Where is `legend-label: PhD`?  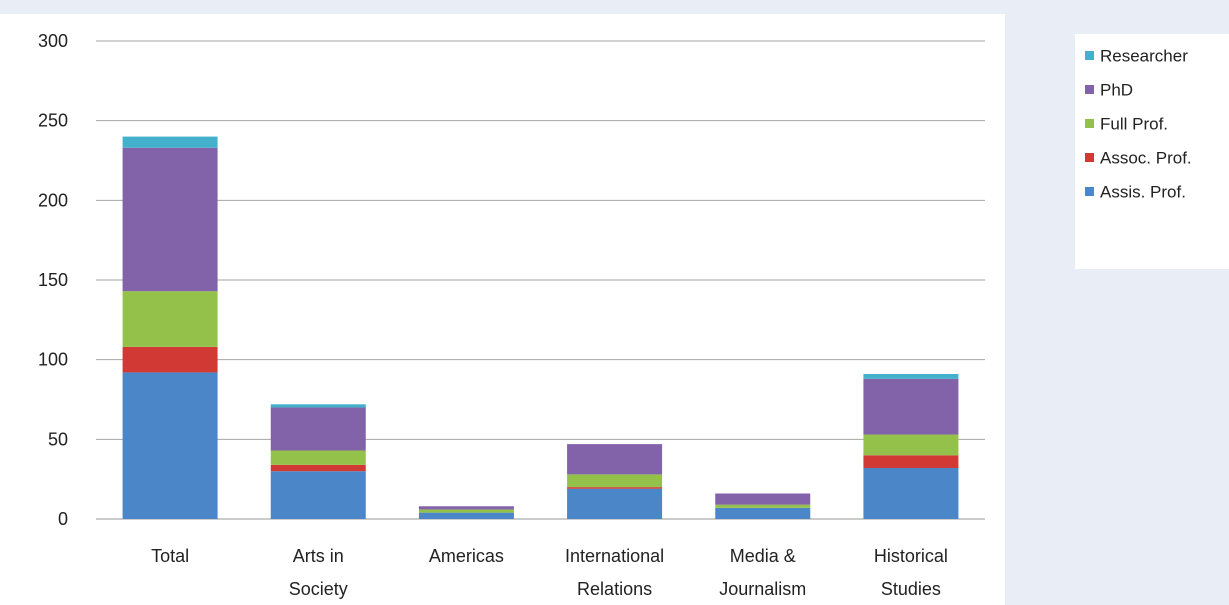 legend-label: PhD is located at coordinates (1117, 90).